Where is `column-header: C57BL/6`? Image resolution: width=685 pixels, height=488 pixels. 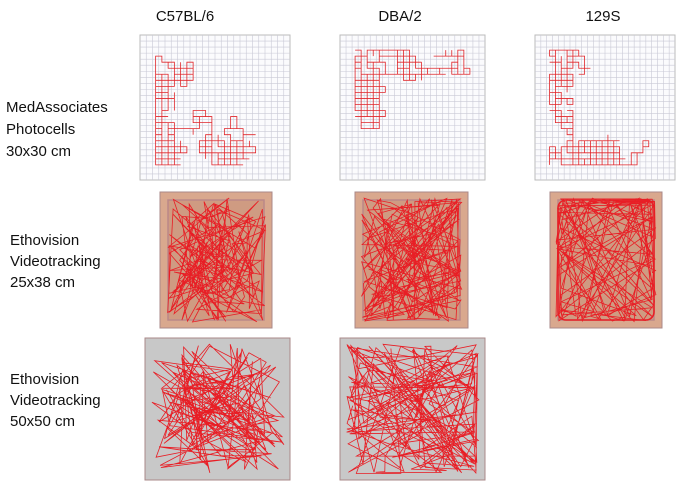 column-header: C57BL/6 is located at coordinates (185, 16).